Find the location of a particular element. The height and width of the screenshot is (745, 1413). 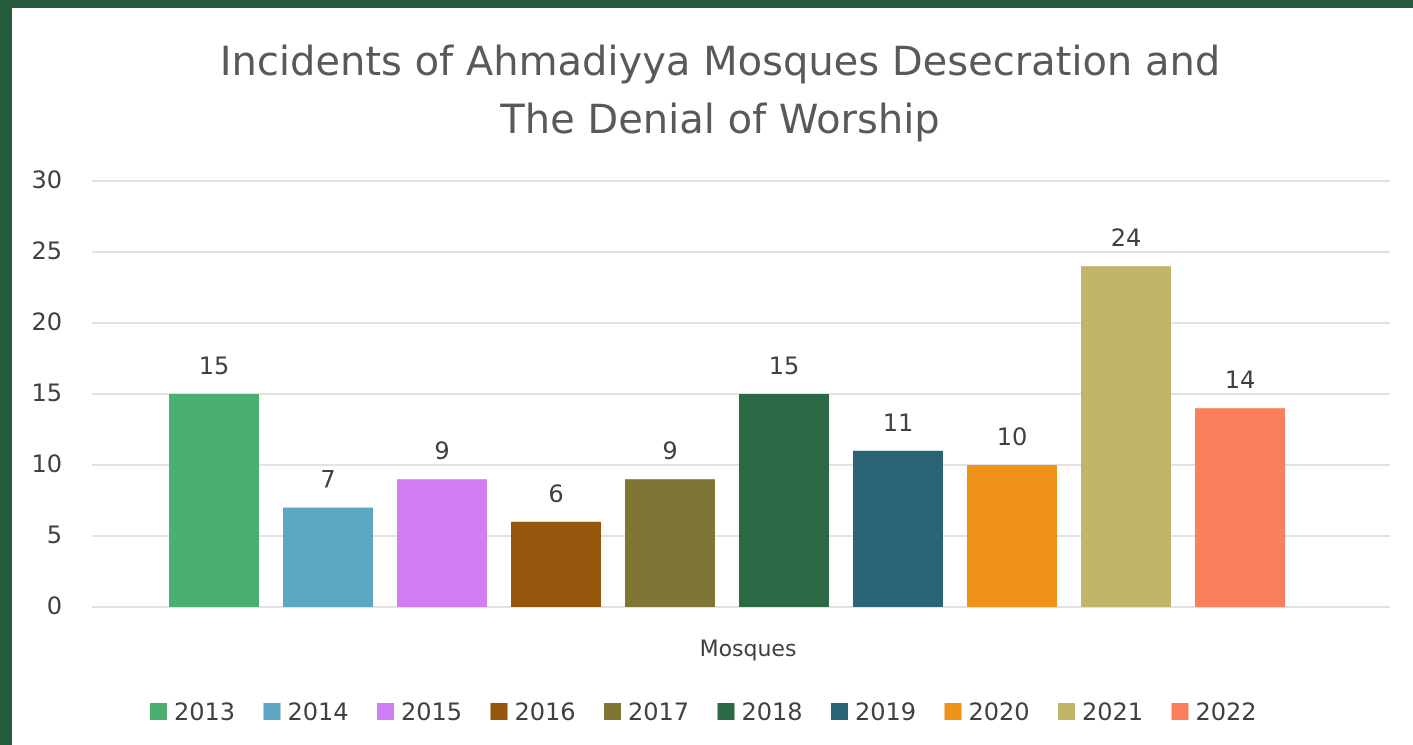

chart-title: The Denial of Worship is located at coordinates (719, 120).